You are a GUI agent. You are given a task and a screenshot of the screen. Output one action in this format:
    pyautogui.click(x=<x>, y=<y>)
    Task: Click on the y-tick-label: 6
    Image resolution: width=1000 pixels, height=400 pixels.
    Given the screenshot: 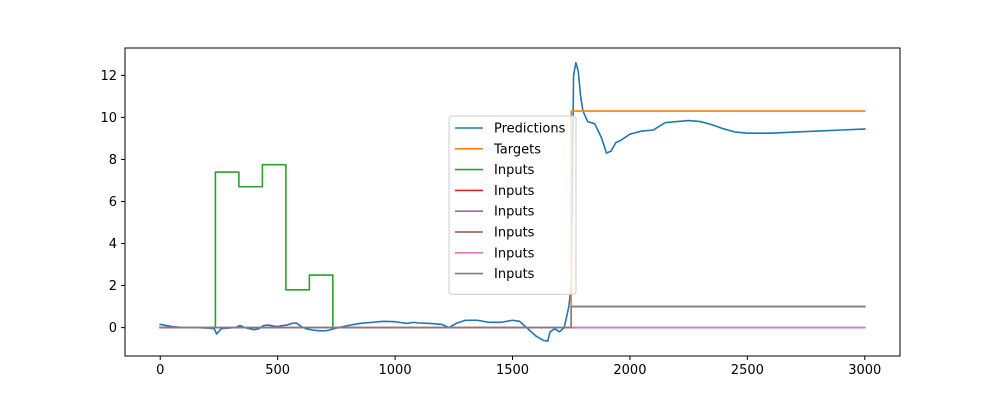 What is the action you would take?
    pyautogui.click(x=113, y=202)
    